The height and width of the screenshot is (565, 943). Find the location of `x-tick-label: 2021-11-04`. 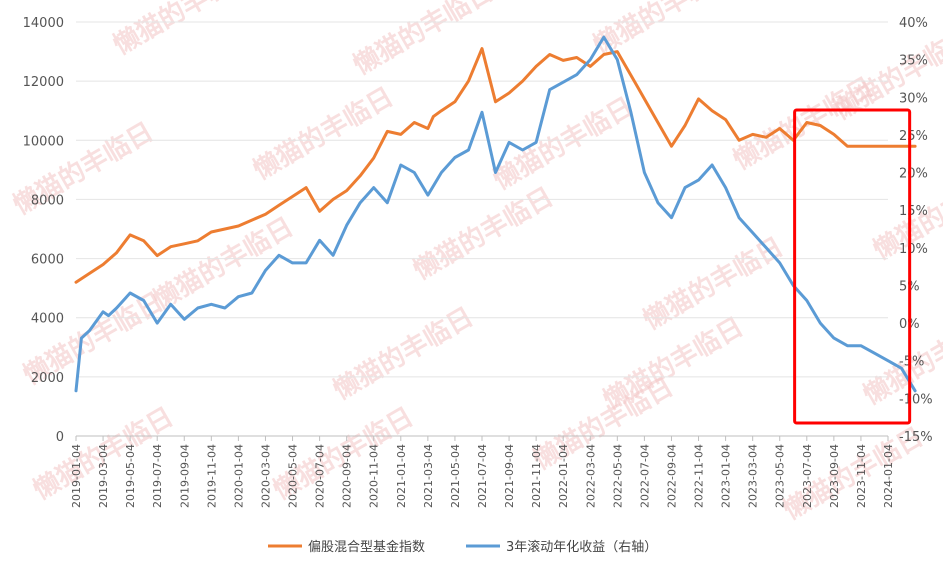

x-tick-label: 2021-11-04 is located at coordinates (536, 476).